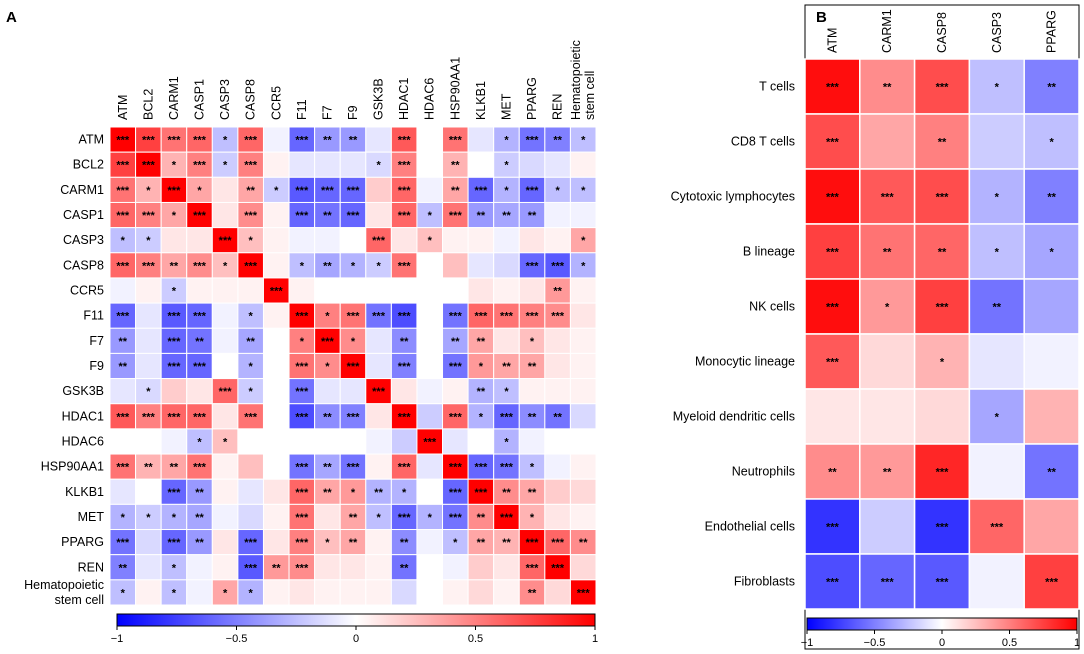  What do you see at coordinates (356, 639) in the screenshot?
I see `colorbar-tick-label: 0` at bounding box center [356, 639].